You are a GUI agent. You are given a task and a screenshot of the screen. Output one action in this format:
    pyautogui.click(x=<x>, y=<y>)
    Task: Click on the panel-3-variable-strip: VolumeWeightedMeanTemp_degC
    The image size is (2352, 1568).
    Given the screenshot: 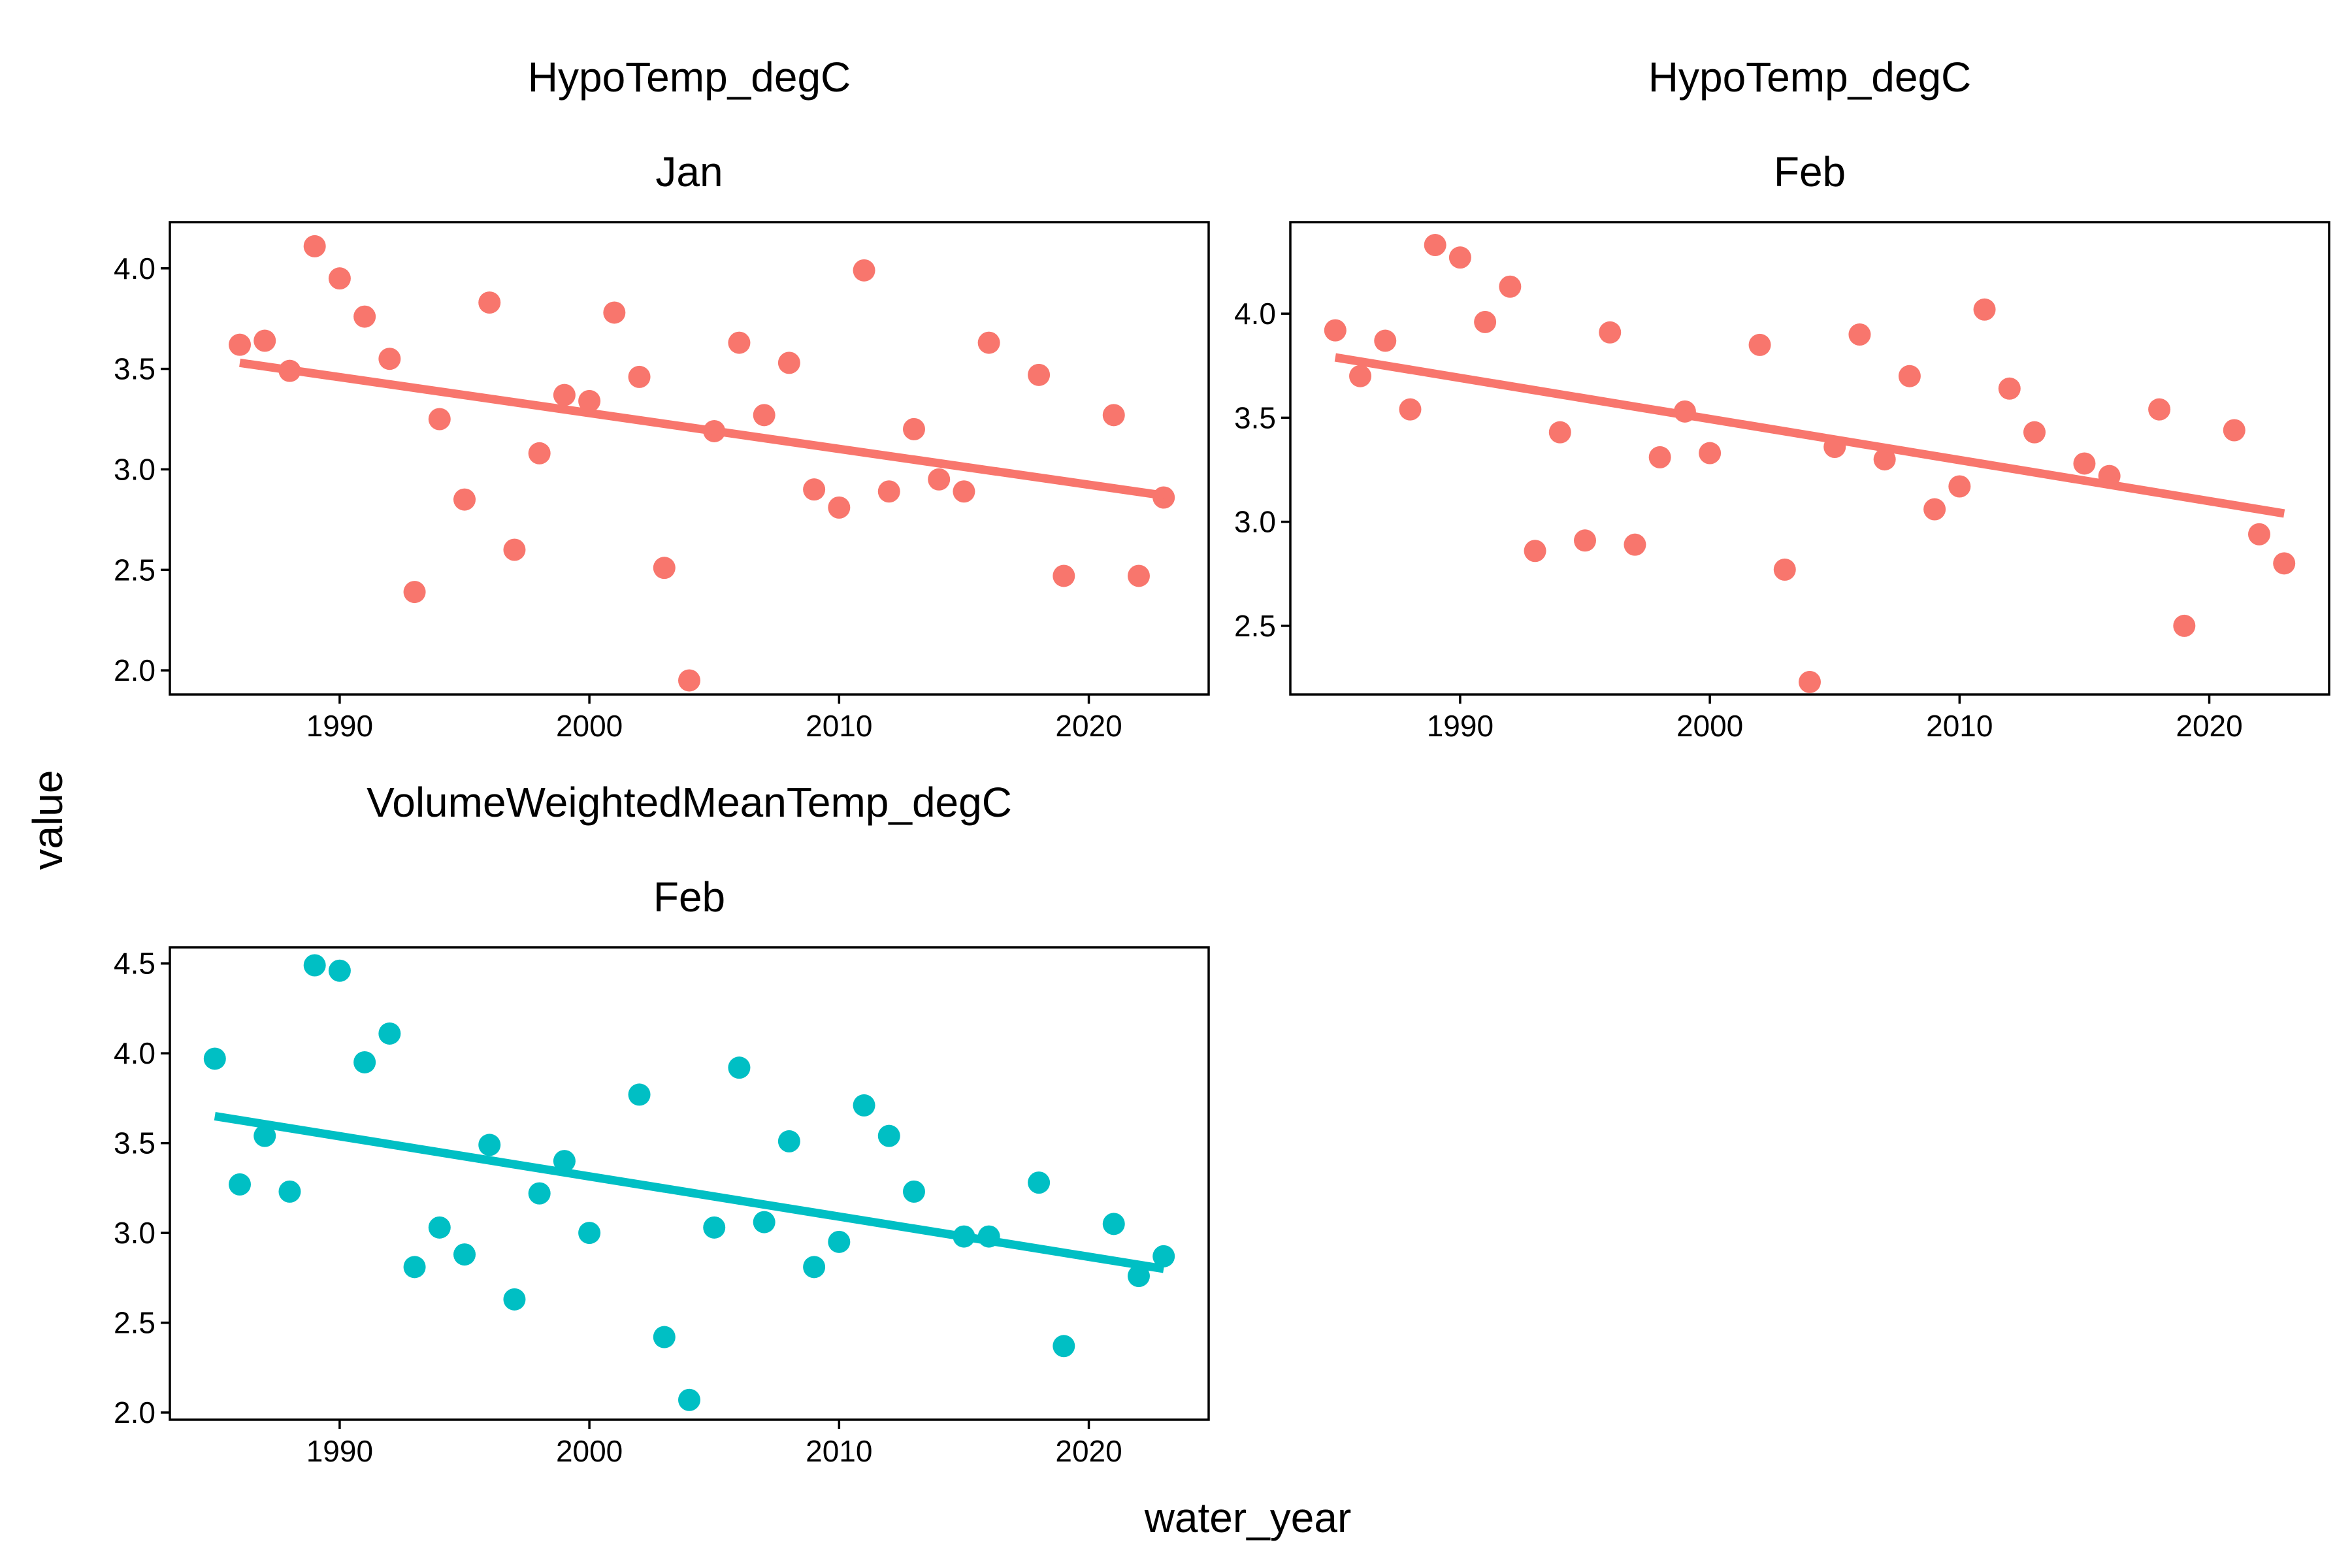 What is the action you would take?
    pyautogui.click(x=689, y=802)
    